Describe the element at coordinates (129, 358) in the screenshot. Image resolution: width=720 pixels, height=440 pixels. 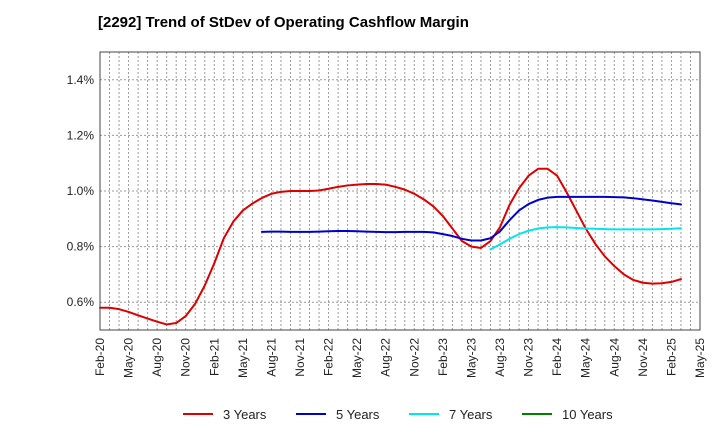
I see `x-tick-label: May-20` at that location.